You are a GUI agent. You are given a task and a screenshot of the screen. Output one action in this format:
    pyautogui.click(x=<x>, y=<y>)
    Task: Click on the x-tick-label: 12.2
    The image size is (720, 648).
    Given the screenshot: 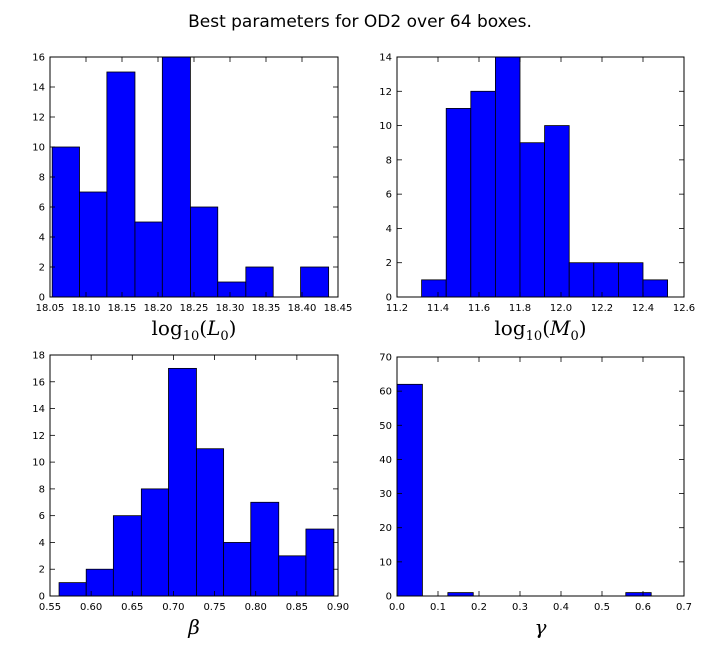 What is the action you would take?
    pyautogui.click(x=602, y=308)
    